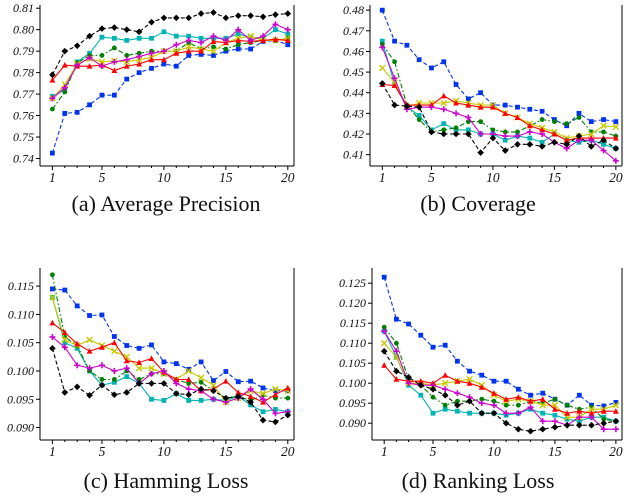 Image resolution: width=624 pixels, height=500 pixels. Describe the element at coordinates (24, 94) in the screenshot. I see `svg-text: 0.77` at that location.